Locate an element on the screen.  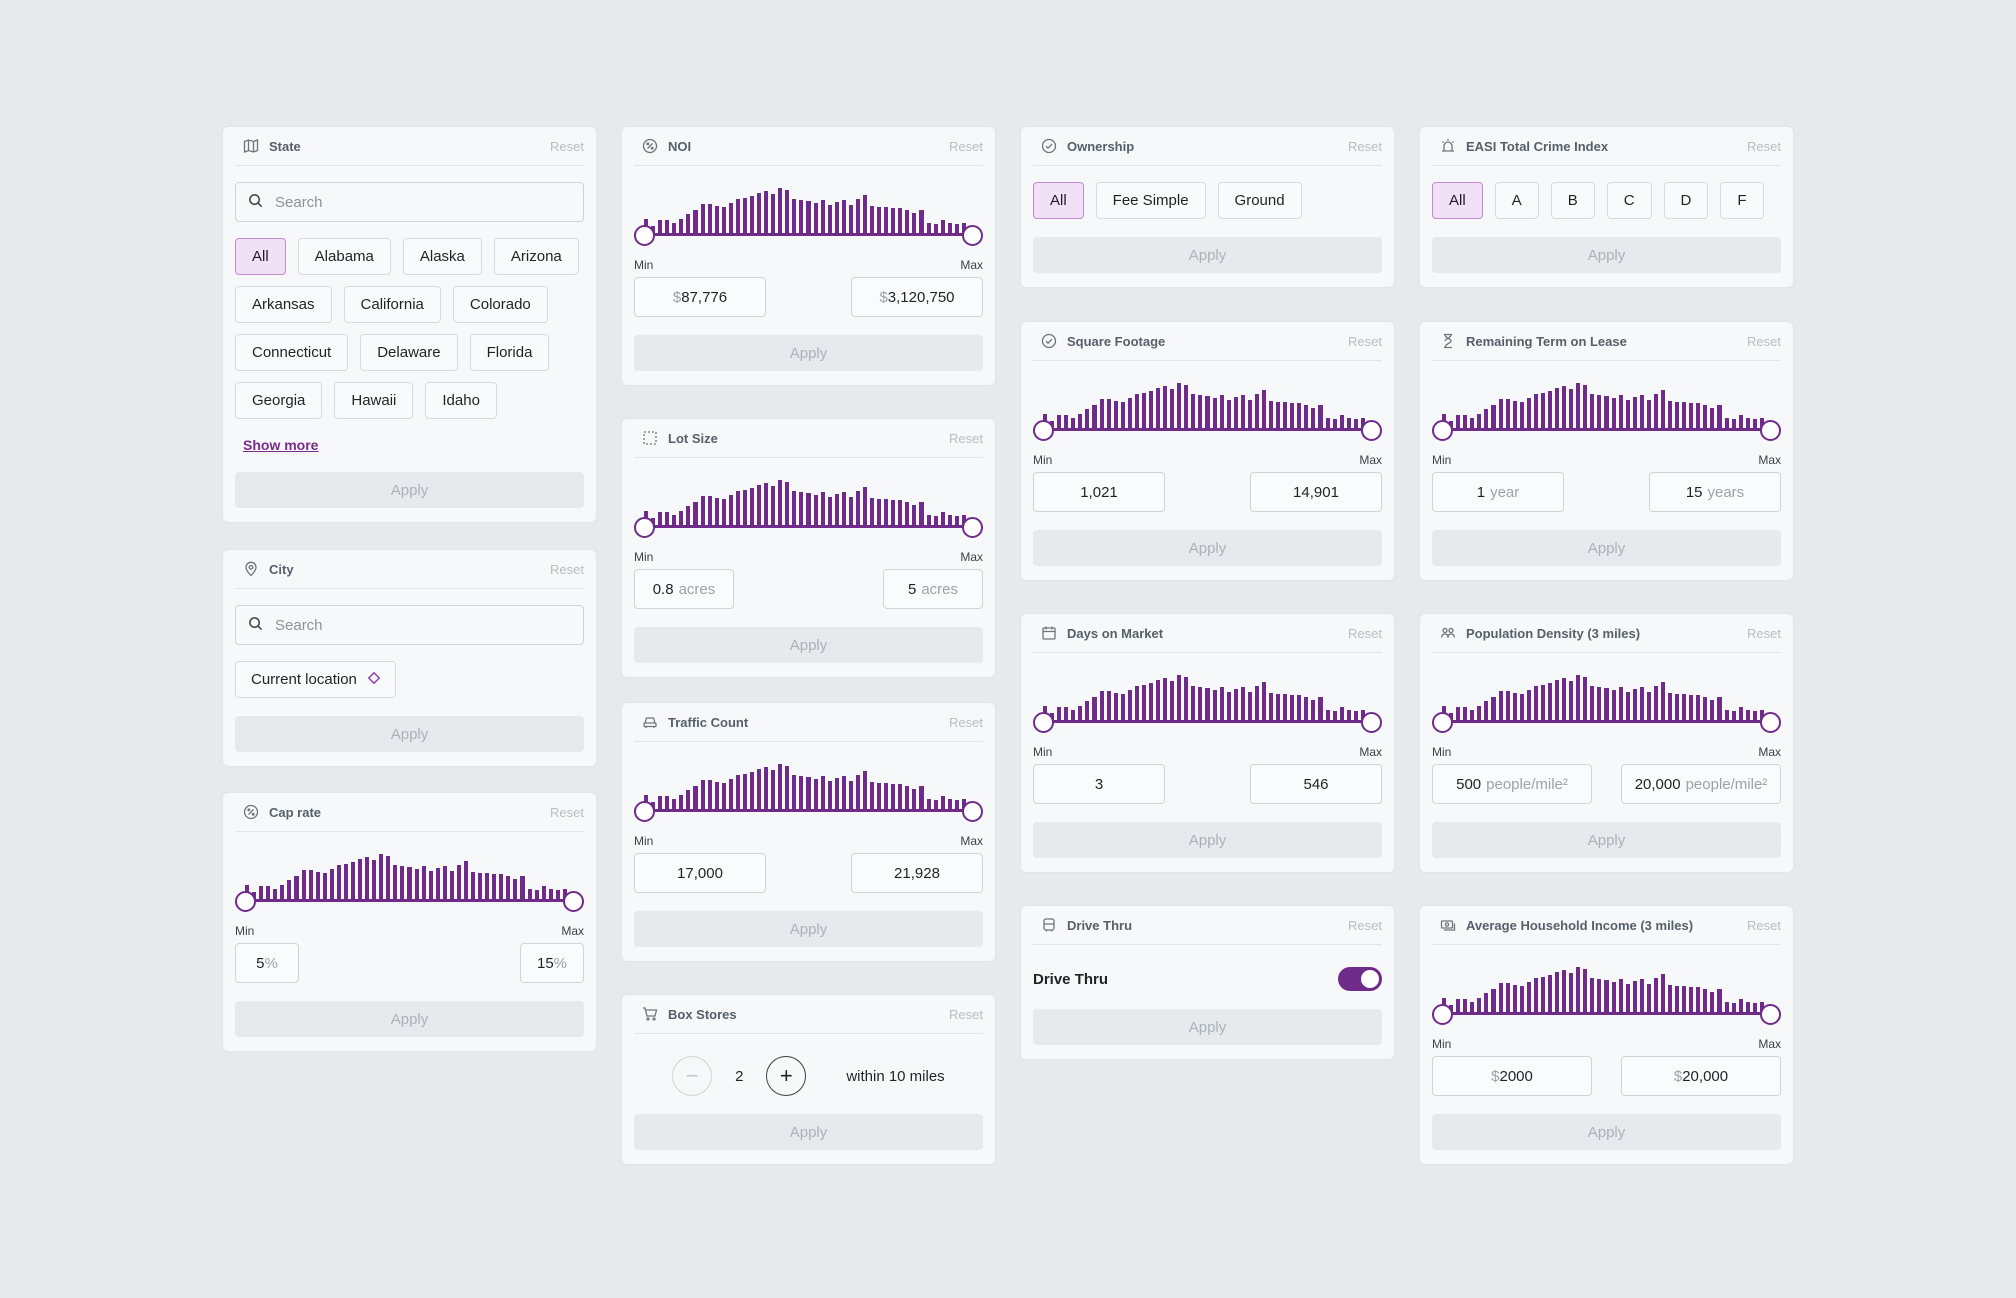
max-input: 5 acres is located at coordinates (933, 589).